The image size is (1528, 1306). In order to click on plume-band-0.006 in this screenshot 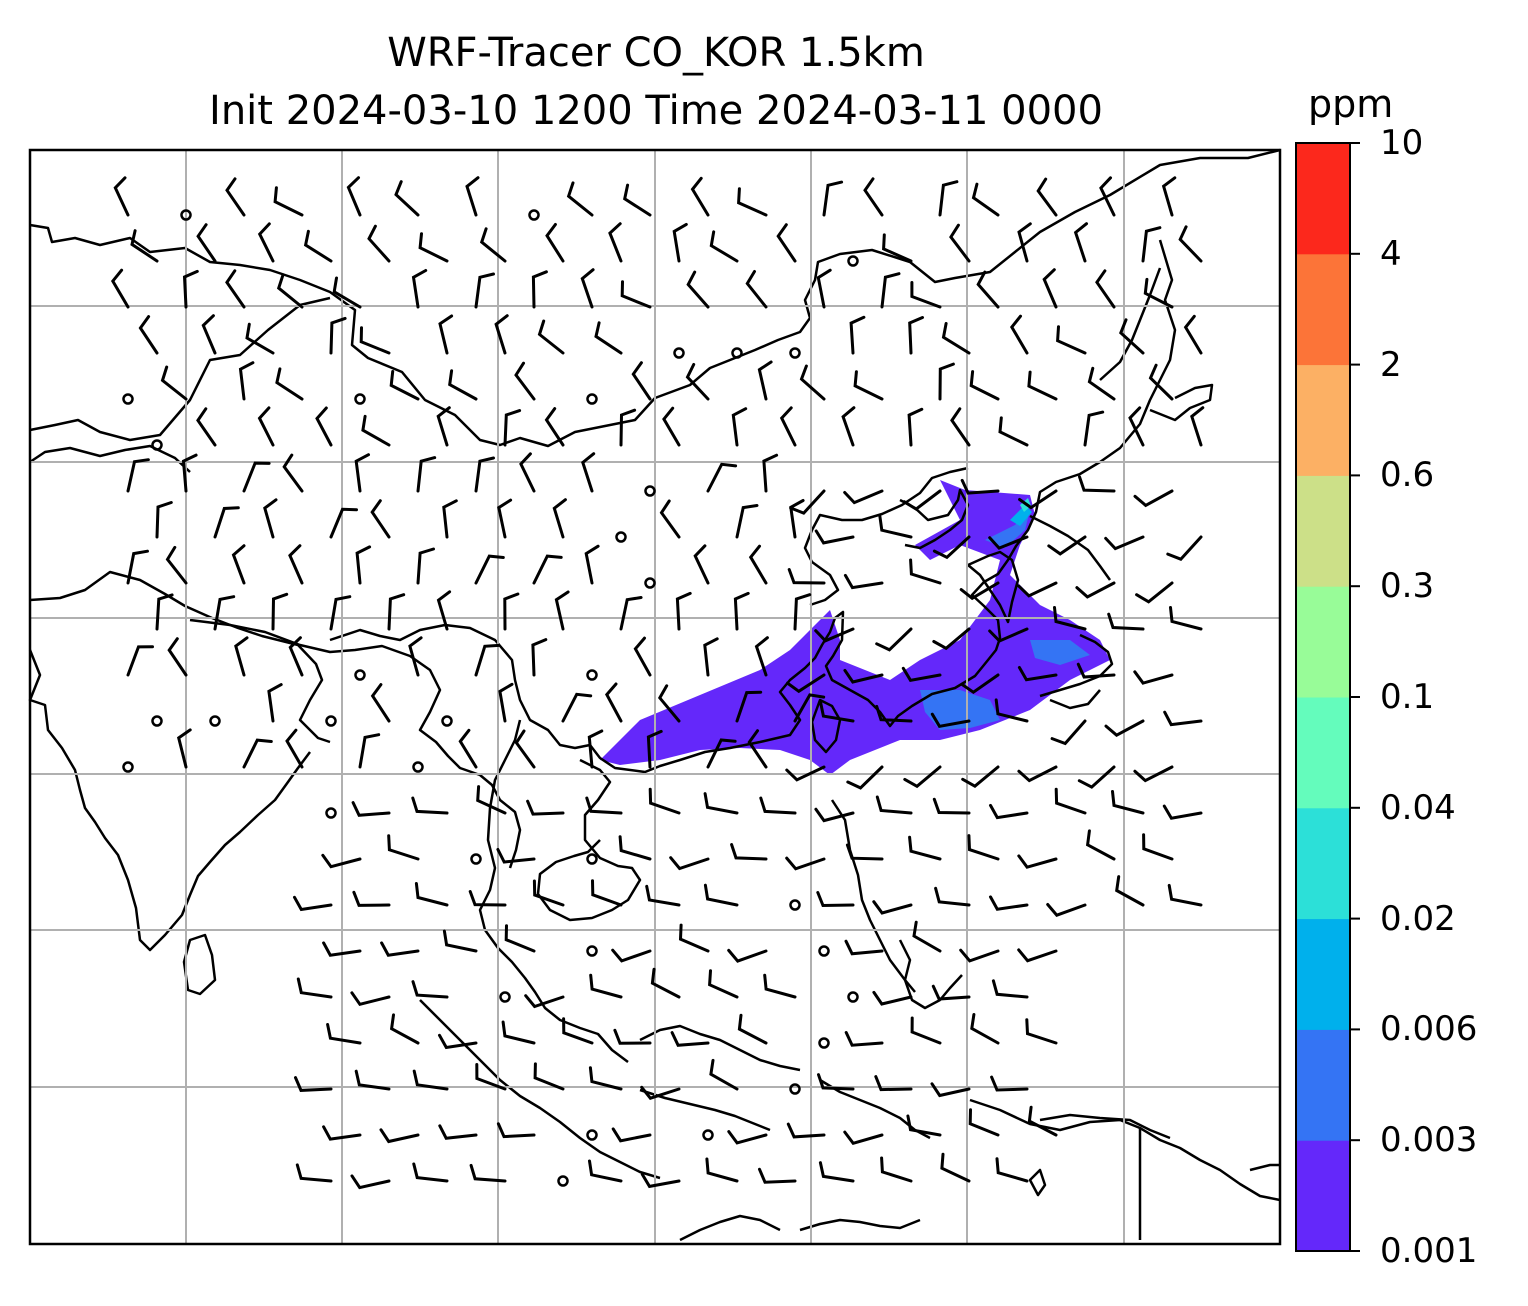, I will do `click(1021, 515)`.